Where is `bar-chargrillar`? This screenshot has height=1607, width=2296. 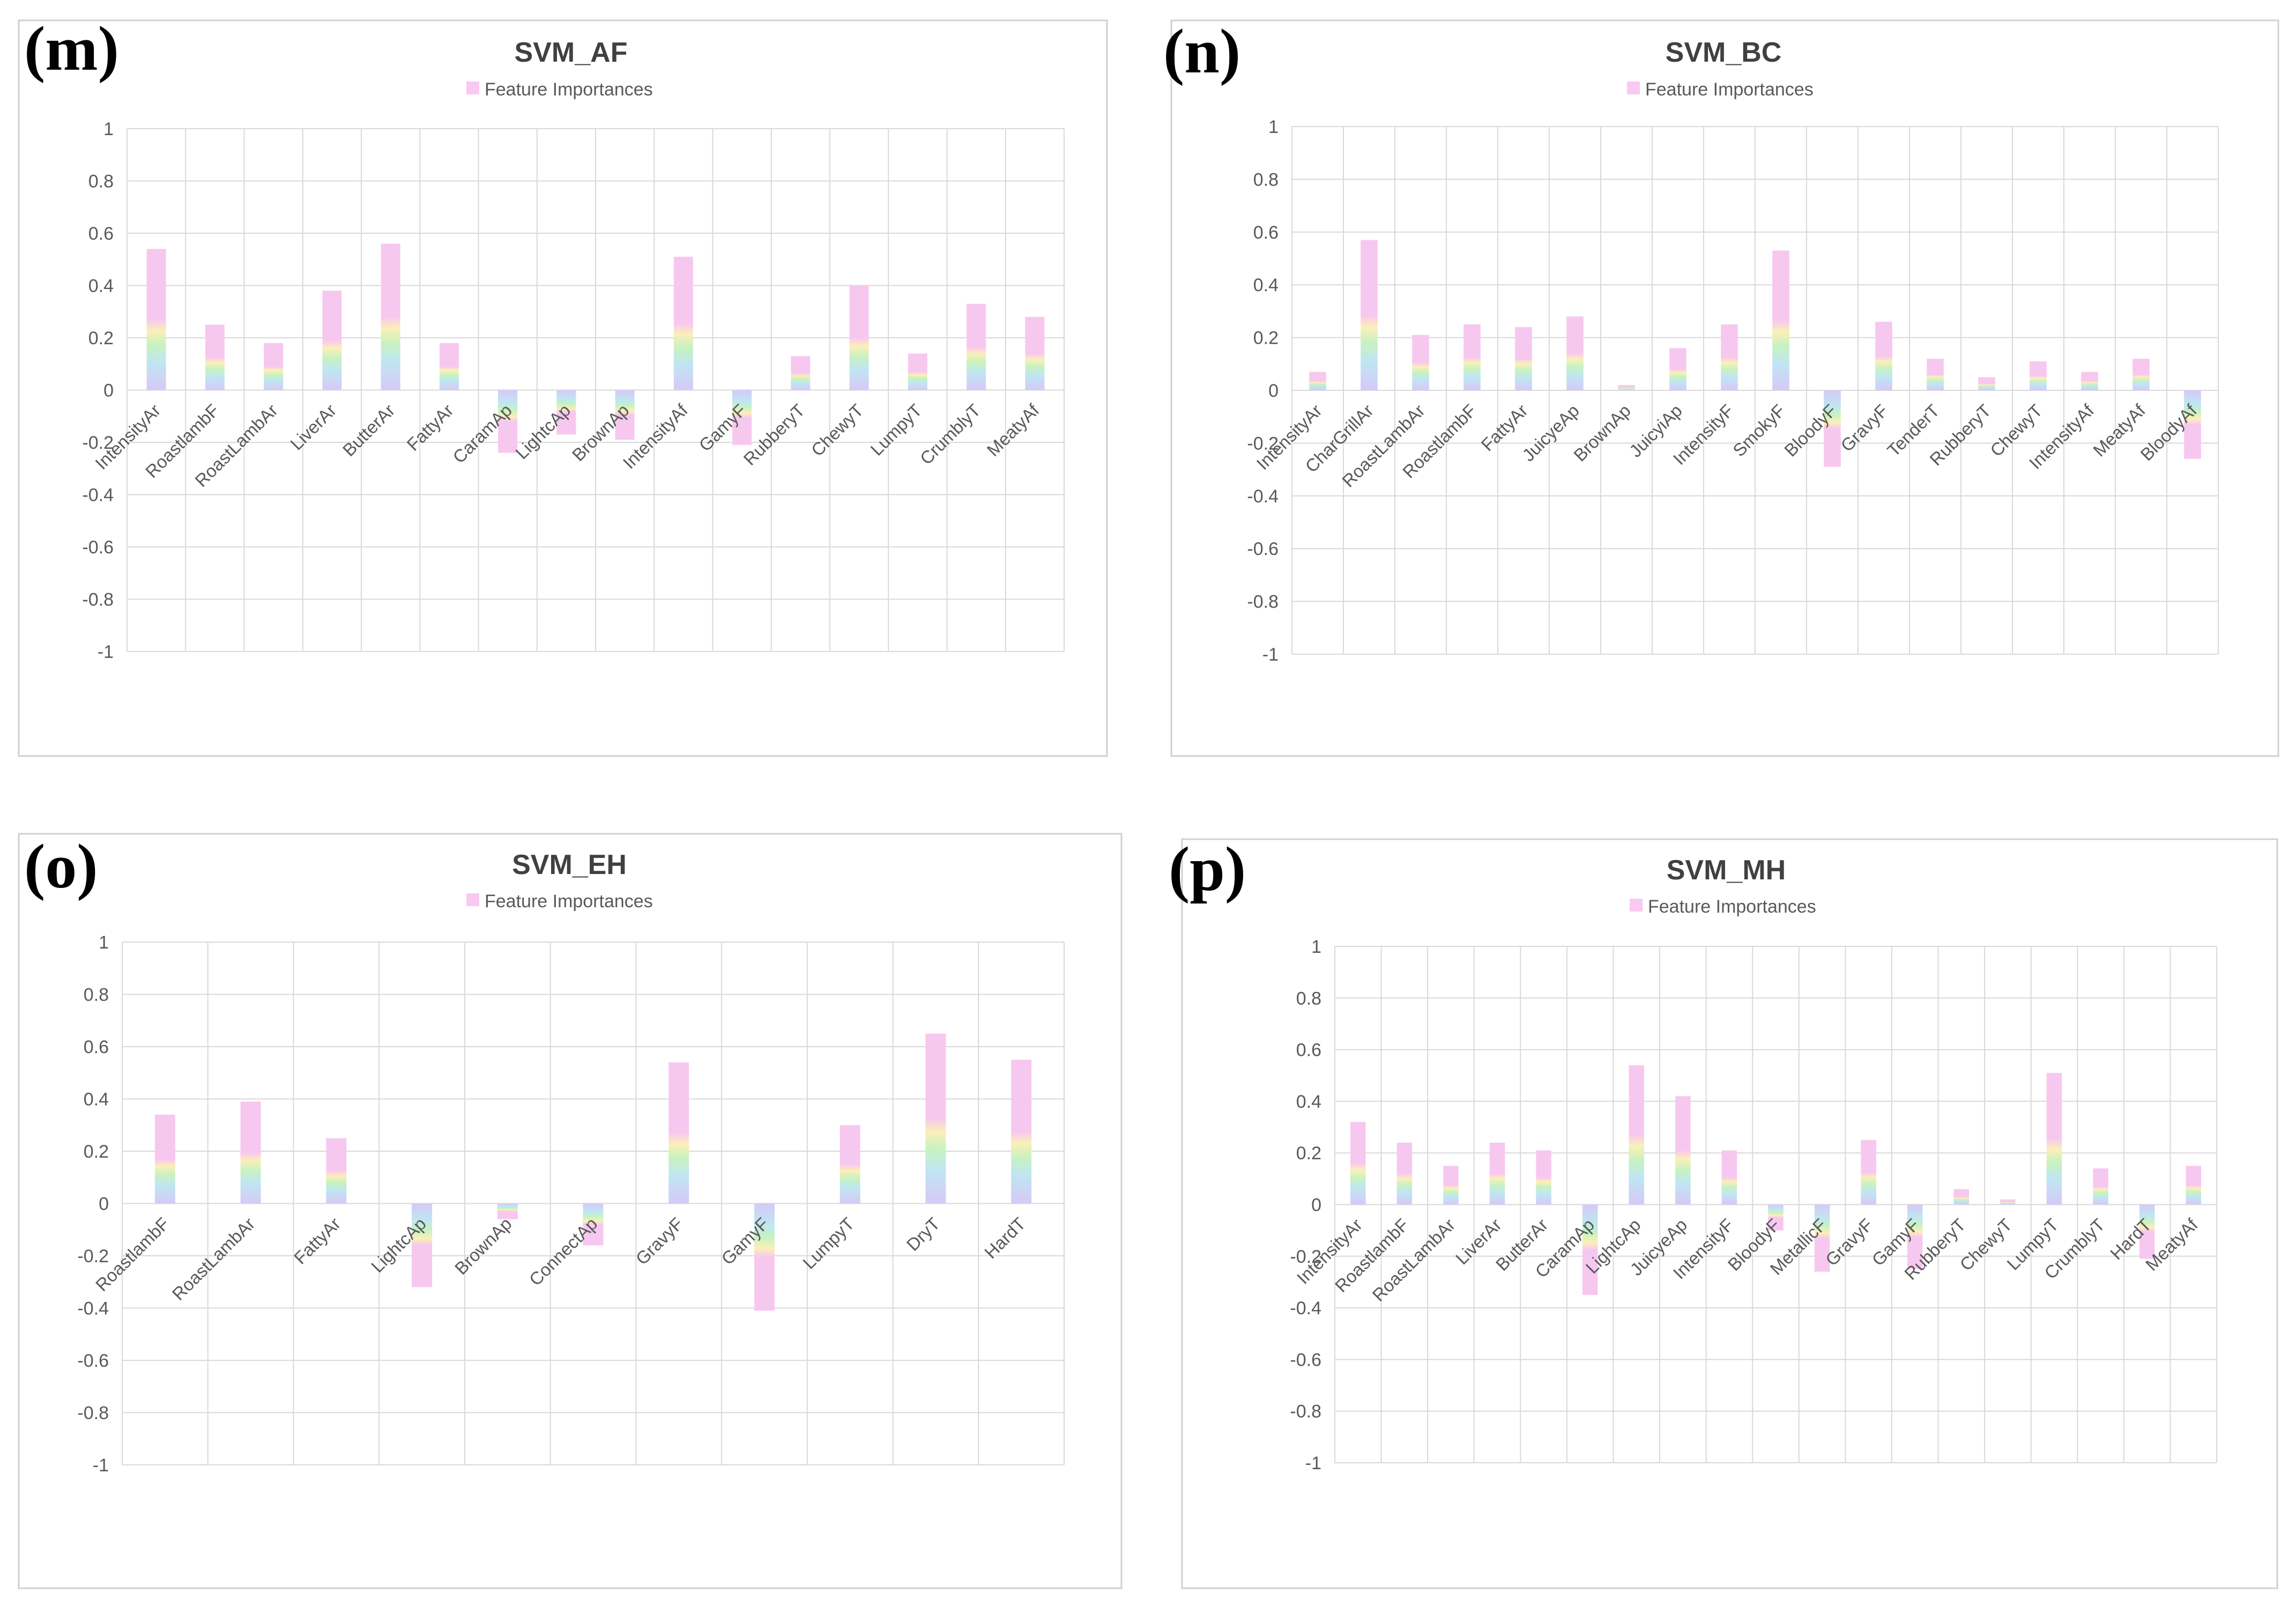 bar-chargrillar is located at coordinates (1369, 315).